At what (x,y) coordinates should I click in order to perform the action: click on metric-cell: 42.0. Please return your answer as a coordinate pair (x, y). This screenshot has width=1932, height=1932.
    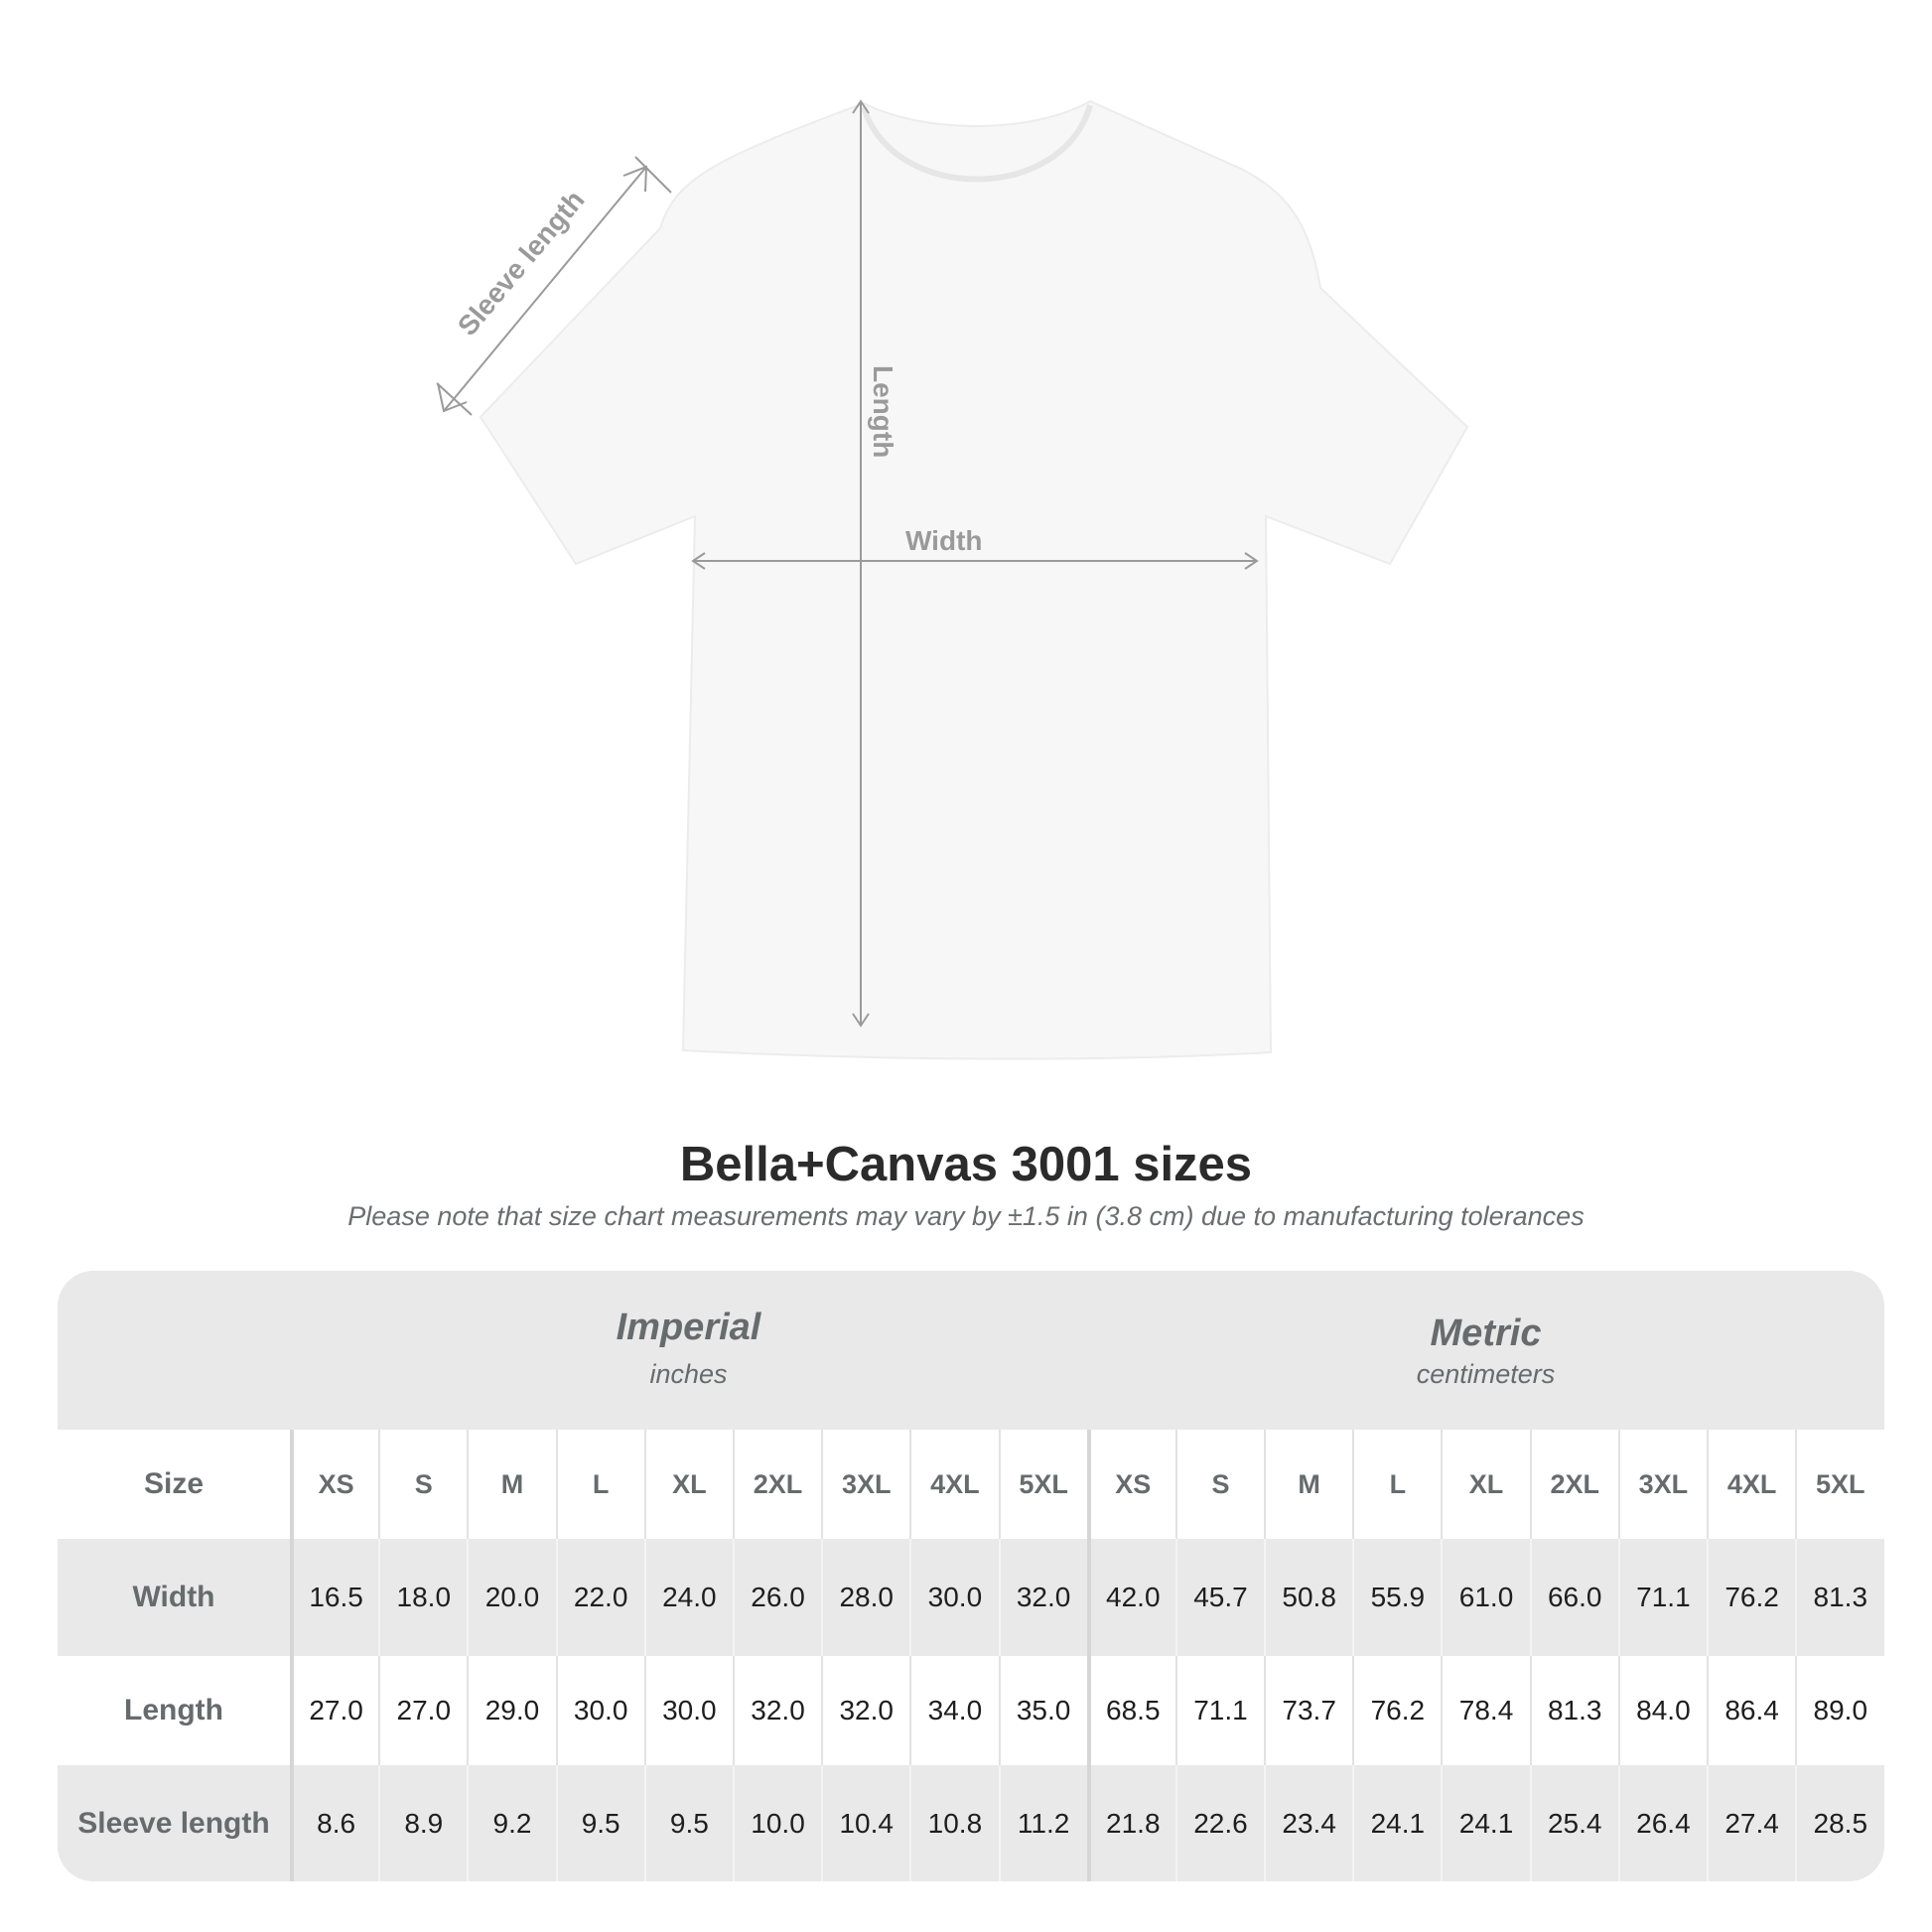
    Looking at the image, I should click on (1130, 1597).